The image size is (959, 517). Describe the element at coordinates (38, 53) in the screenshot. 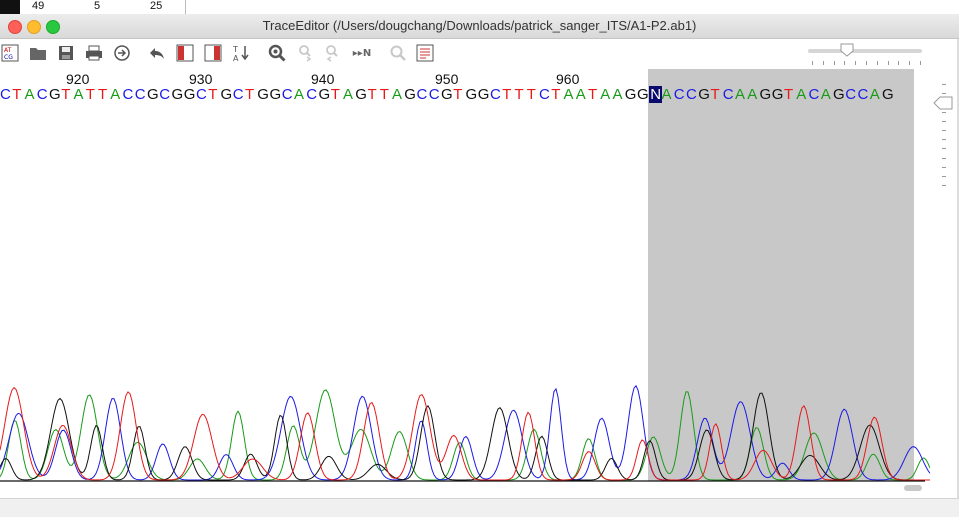

I see `open-button` at that location.